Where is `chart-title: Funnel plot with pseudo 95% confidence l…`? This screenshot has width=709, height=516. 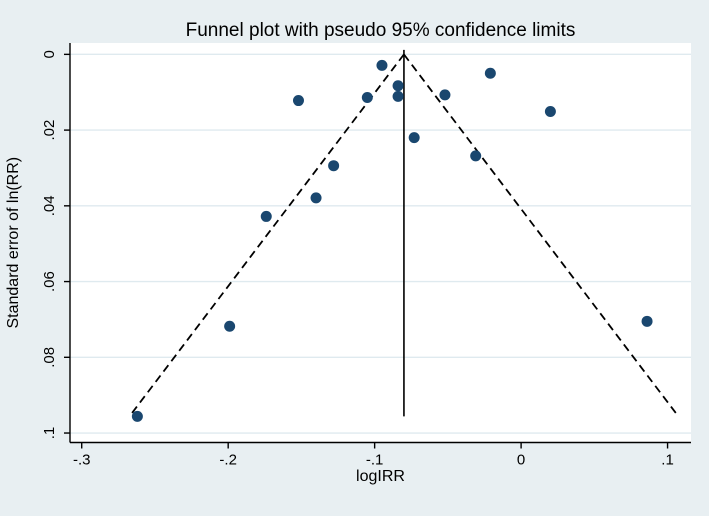
chart-title: Funnel plot with pseudo 95% confidence l… is located at coordinates (381, 30).